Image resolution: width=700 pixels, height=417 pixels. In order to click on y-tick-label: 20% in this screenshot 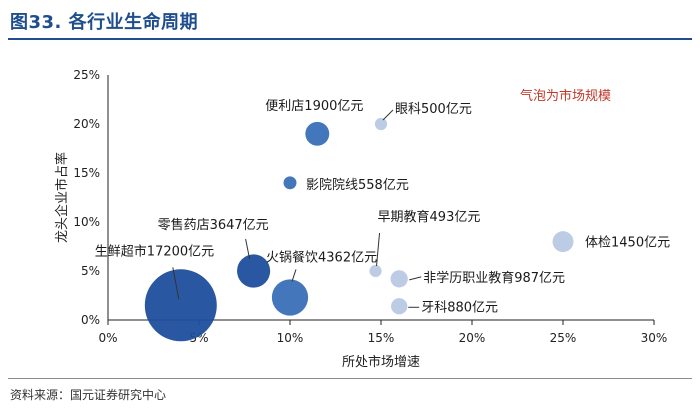, I will do `click(86, 124)`.